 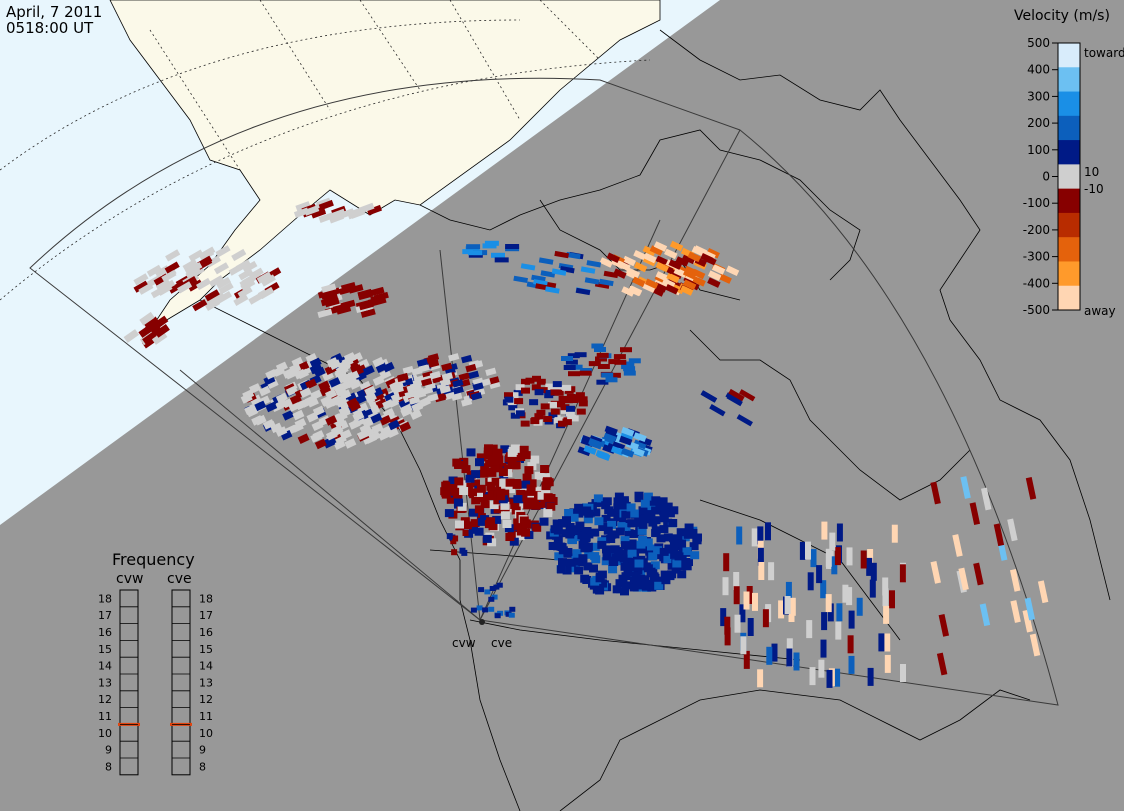 What do you see at coordinates (1036, 283) in the screenshot?
I see `velocity-tick-label: -400` at bounding box center [1036, 283].